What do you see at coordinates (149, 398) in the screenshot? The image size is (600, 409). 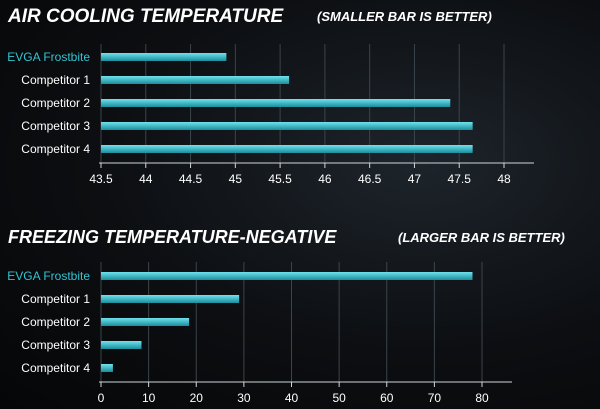 I see `chart2-tick-label: 10` at bounding box center [149, 398].